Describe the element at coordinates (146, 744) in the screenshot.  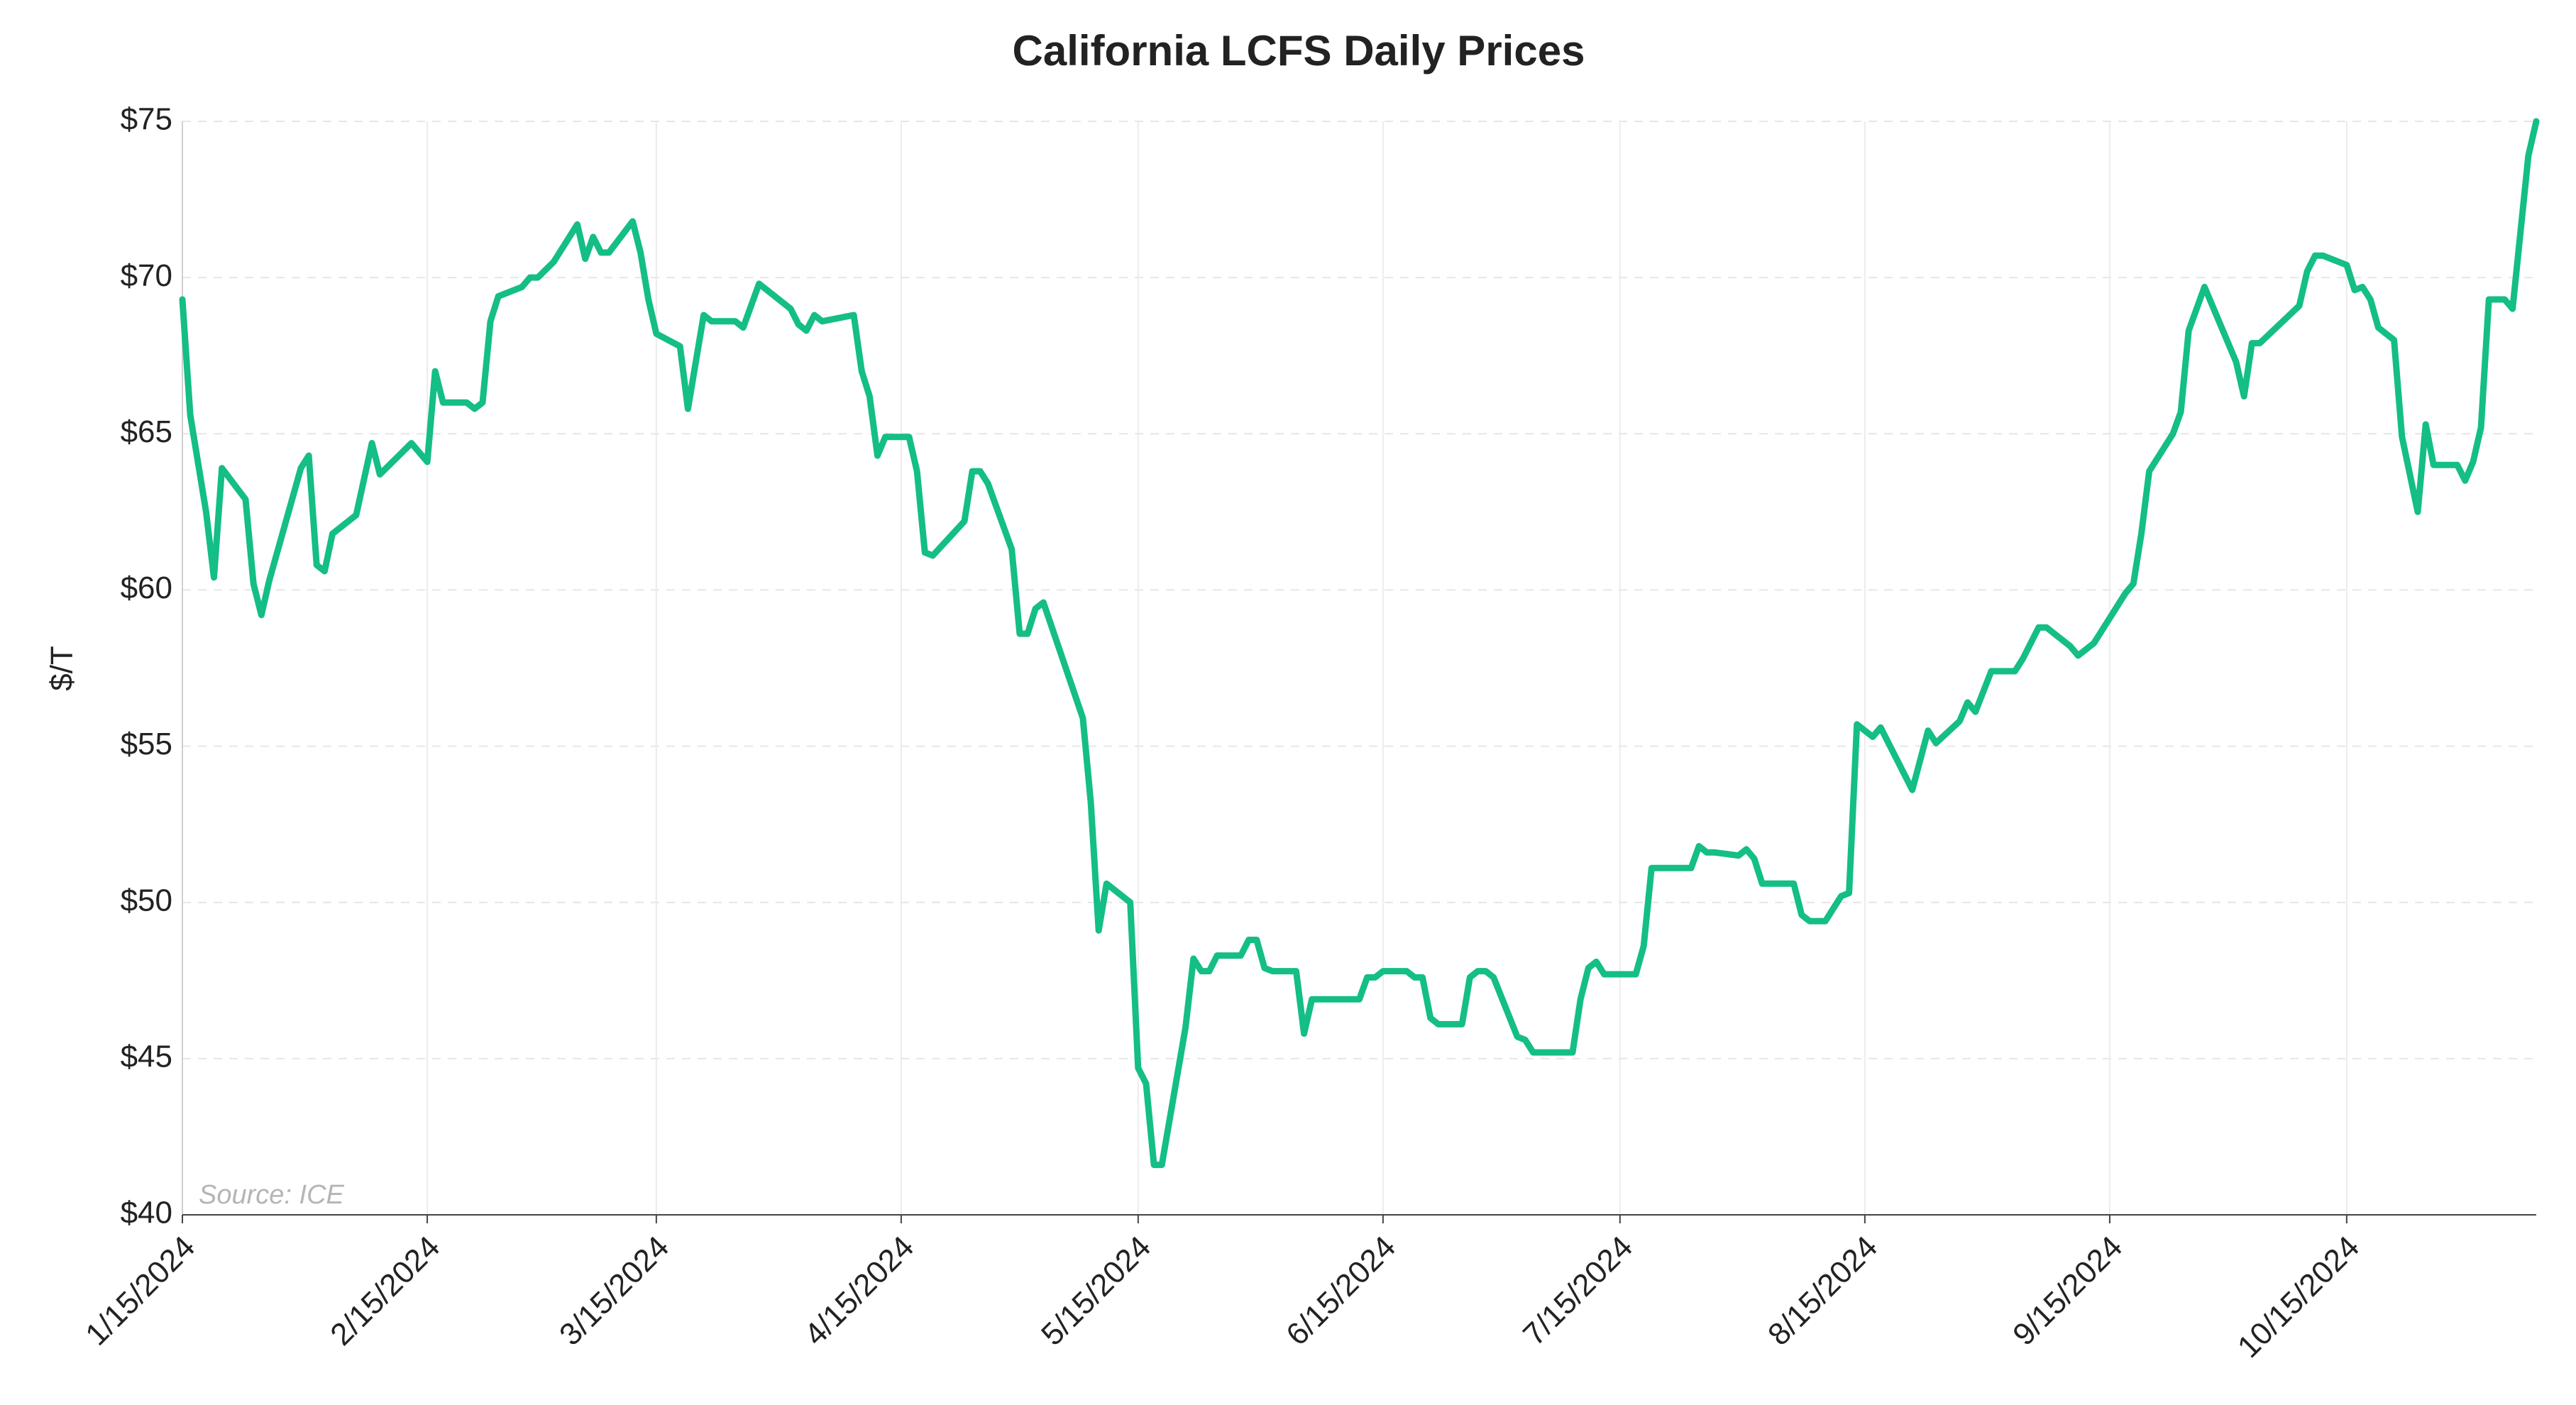
I see `y-tick-label: $55` at that location.